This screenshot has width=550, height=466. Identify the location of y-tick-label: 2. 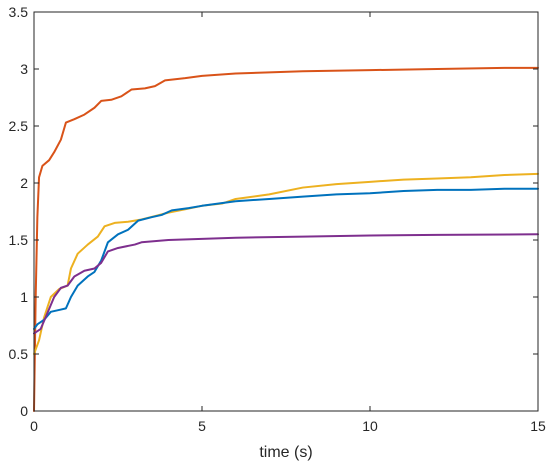
(24, 183).